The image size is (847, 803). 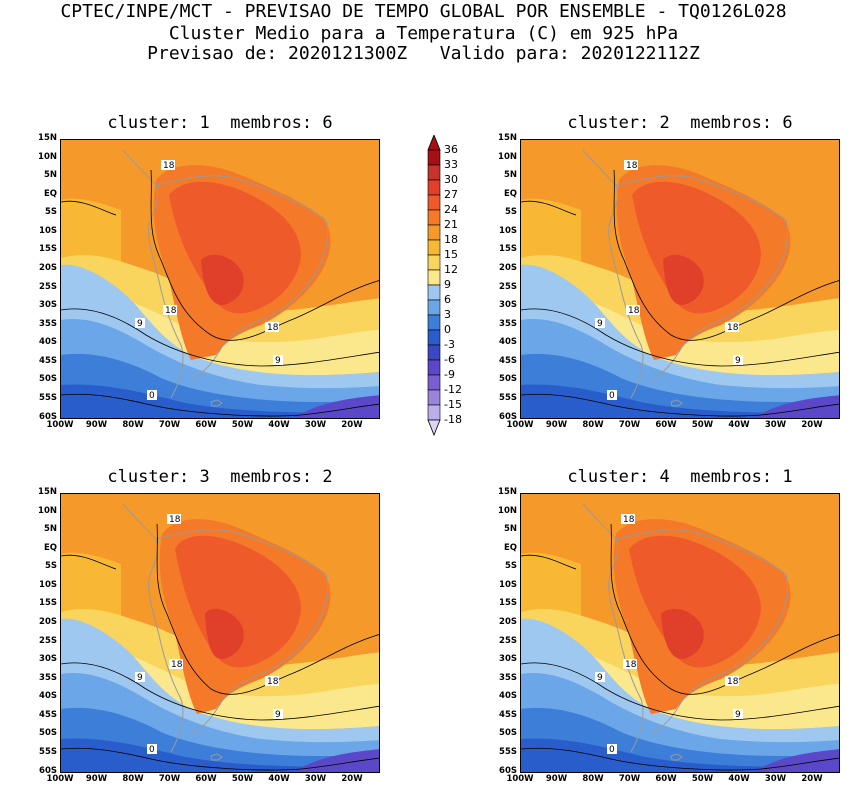 I want to click on lon-label: 100W, so click(x=520, y=779).